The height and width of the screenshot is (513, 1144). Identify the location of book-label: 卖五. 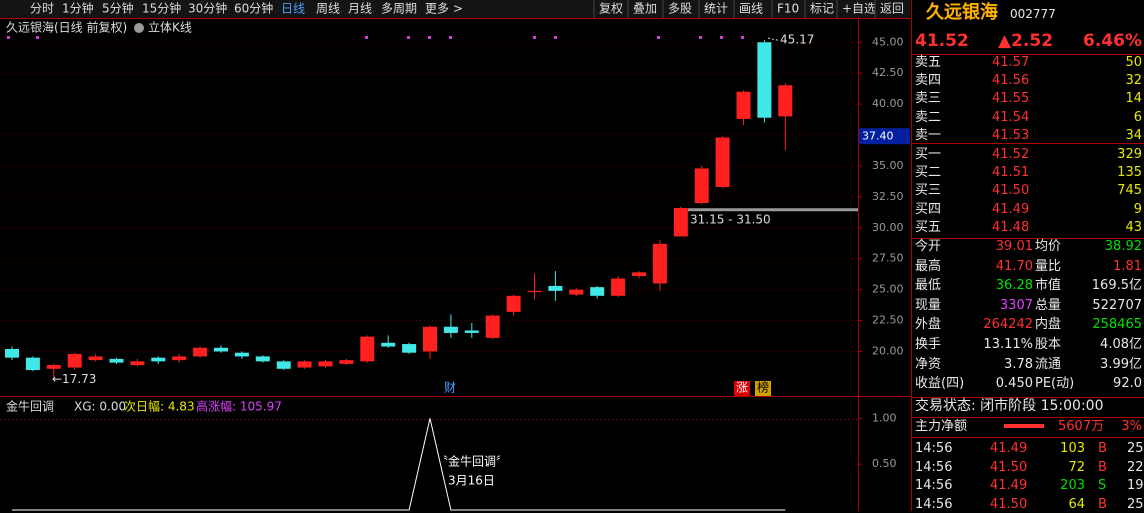
(928, 62).